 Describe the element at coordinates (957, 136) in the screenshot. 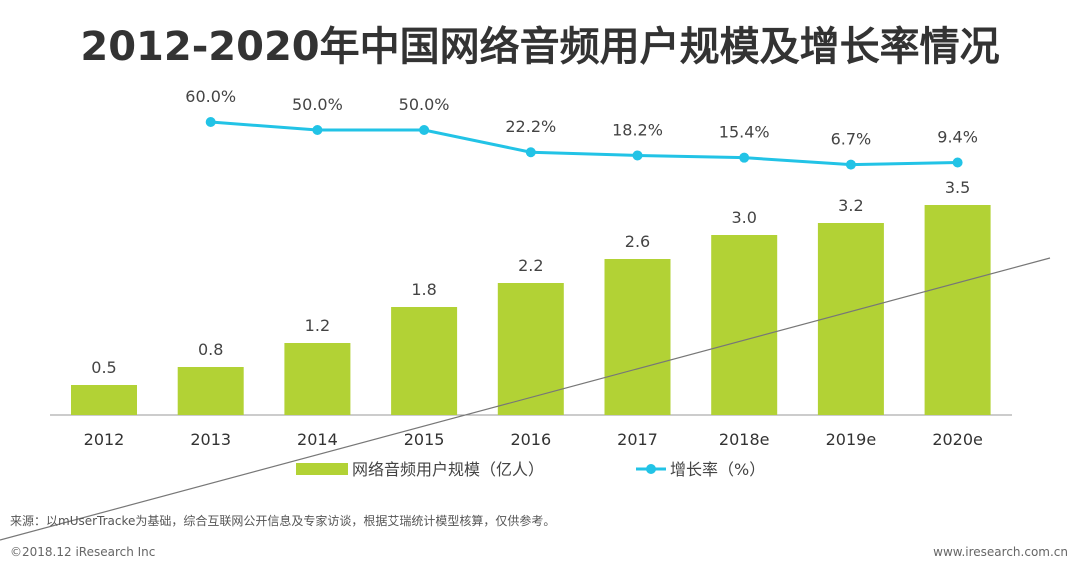

I see `growth-label: 9.4%` at that location.